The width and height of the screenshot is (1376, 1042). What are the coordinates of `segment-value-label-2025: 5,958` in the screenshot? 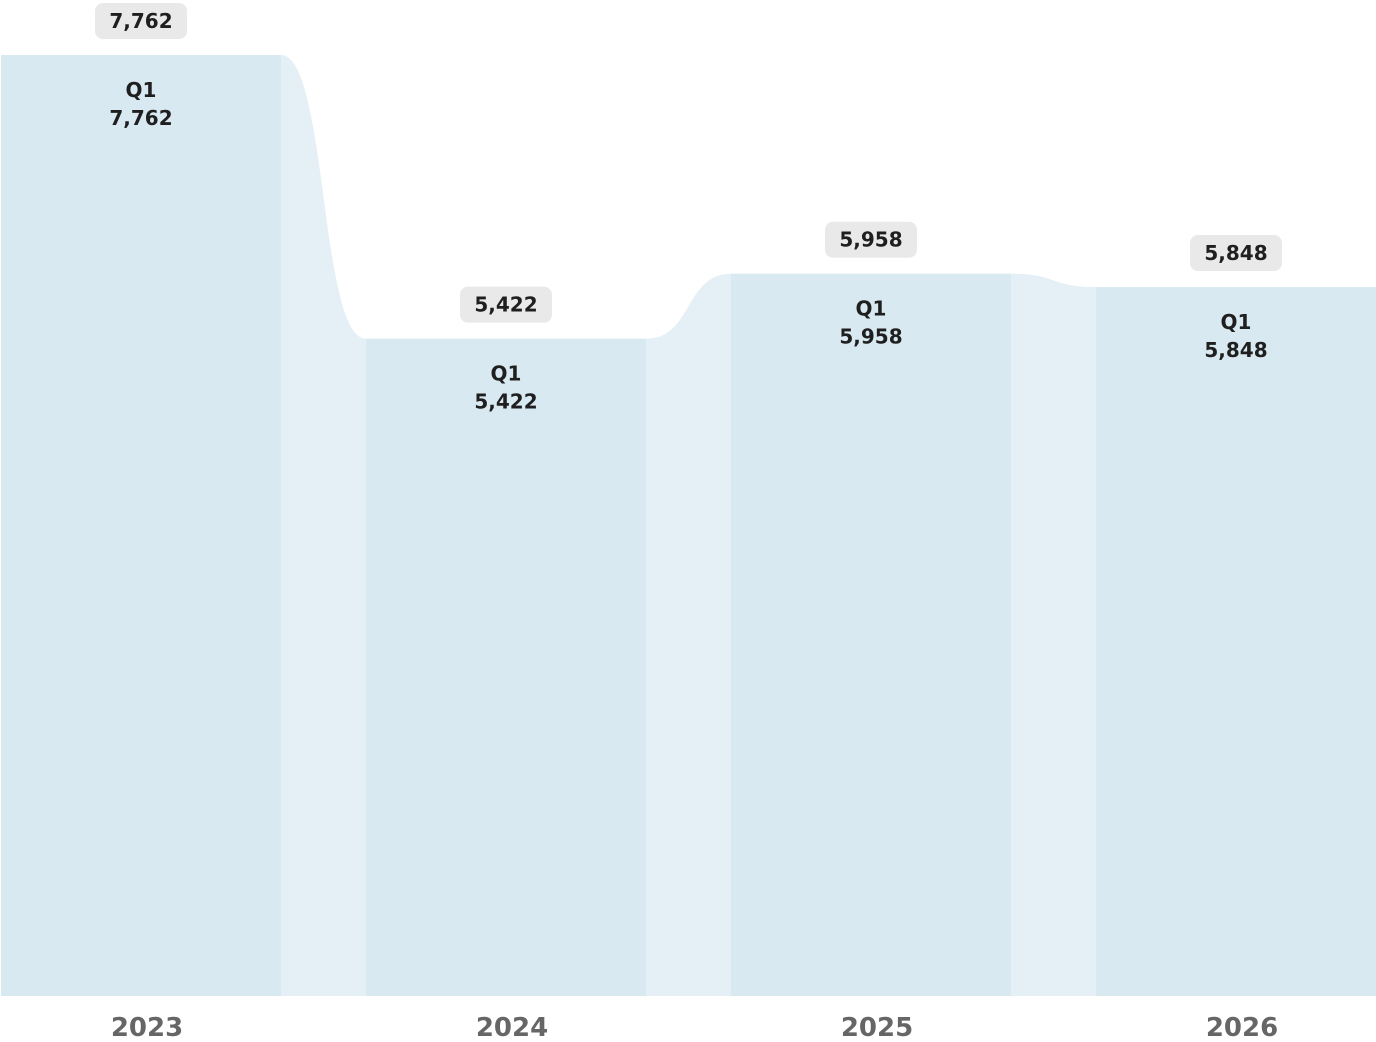 It's located at (870, 337).